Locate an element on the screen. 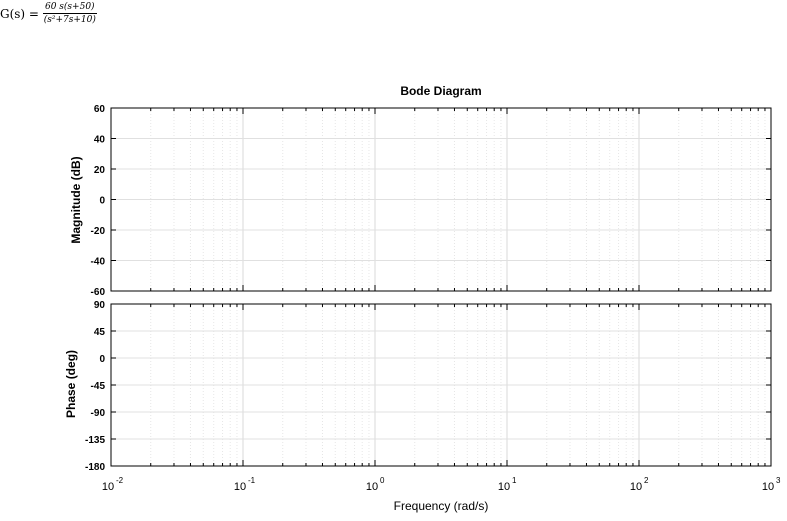 The width and height of the screenshot is (787, 521). formula-lhs: G(s) = is located at coordinates (19, 13).